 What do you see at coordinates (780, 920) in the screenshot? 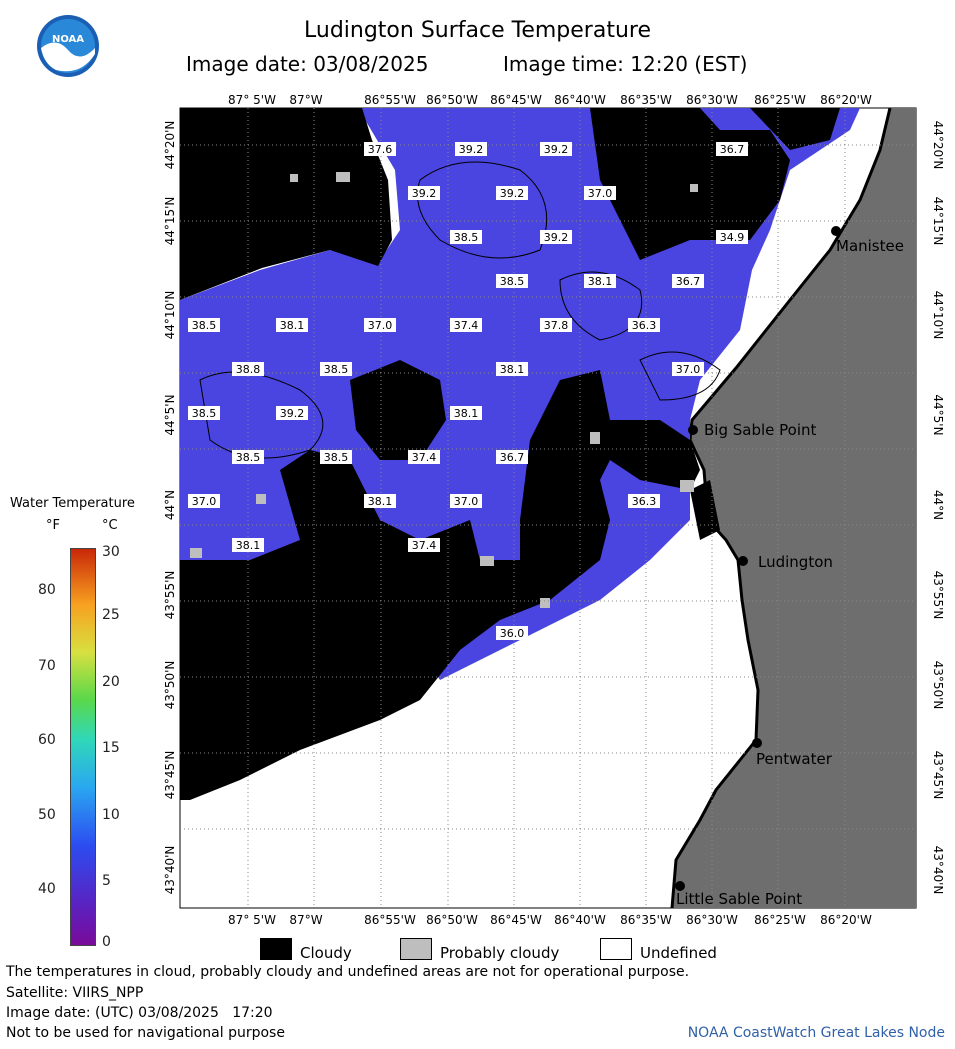
I see `lon-label-bottom: 86°25'W` at bounding box center [780, 920].